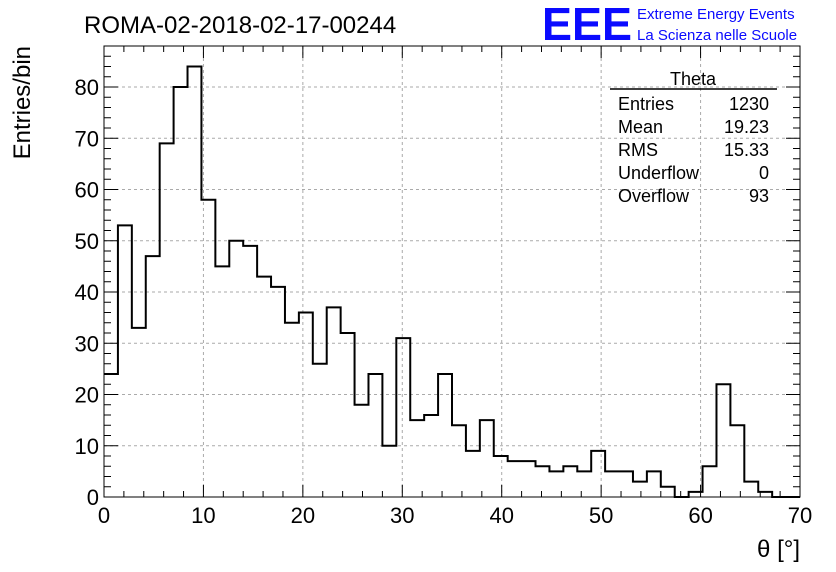 This screenshot has width=836, height=572. I want to click on stats-row-label: RMS, so click(638, 150).